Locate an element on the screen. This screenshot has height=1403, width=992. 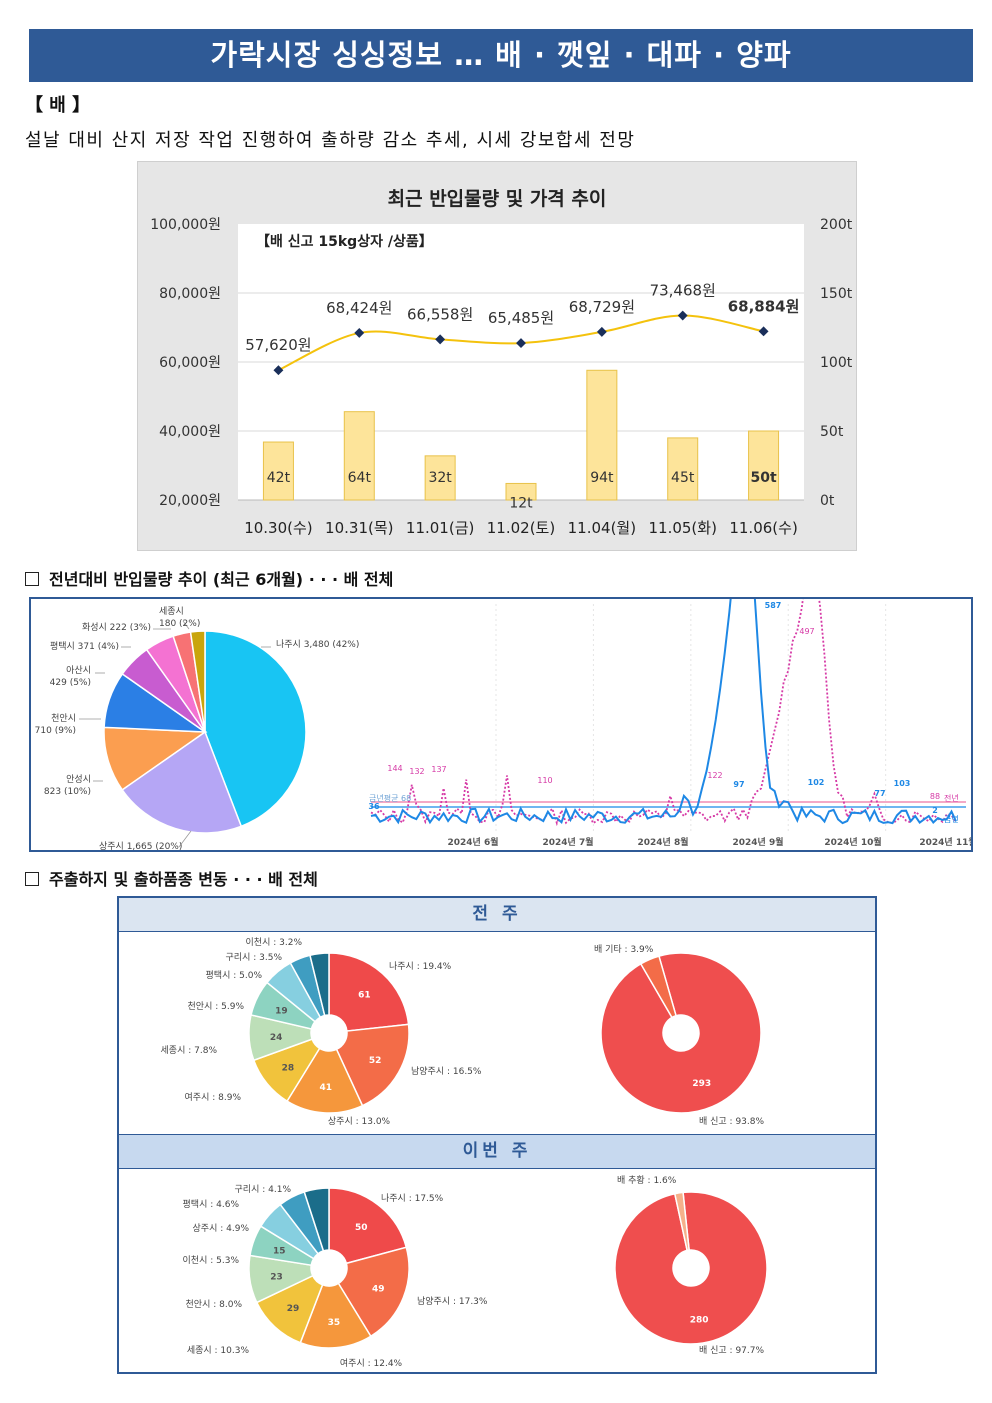
x-tick-label: 11.05(화) is located at coordinates (682, 528).